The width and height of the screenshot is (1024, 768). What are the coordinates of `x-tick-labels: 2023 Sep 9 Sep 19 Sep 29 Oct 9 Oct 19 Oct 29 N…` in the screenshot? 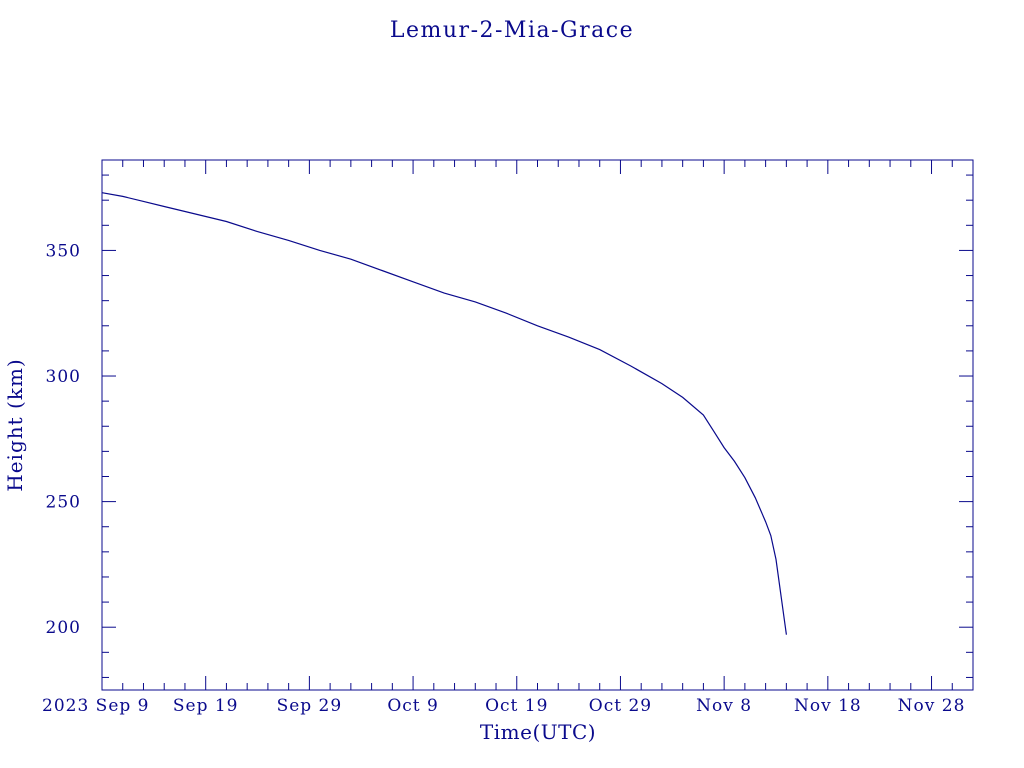 It's located at (504, 706).